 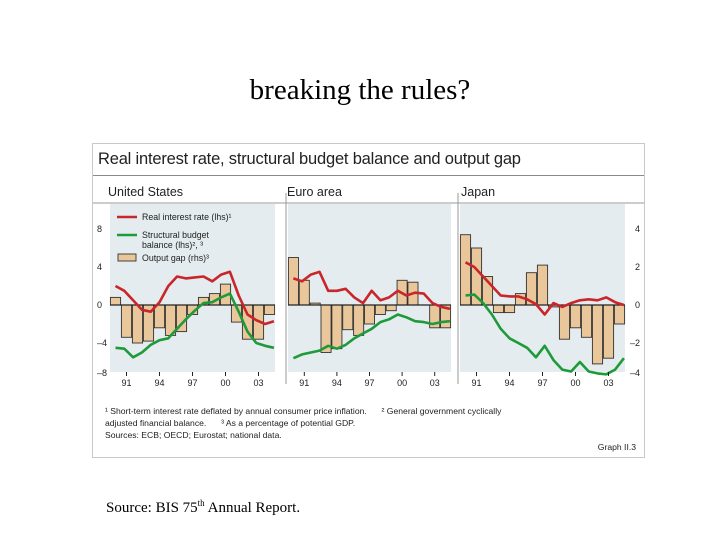 I want to click on lhs-tick-label: 4, so click(x=99, y=267).